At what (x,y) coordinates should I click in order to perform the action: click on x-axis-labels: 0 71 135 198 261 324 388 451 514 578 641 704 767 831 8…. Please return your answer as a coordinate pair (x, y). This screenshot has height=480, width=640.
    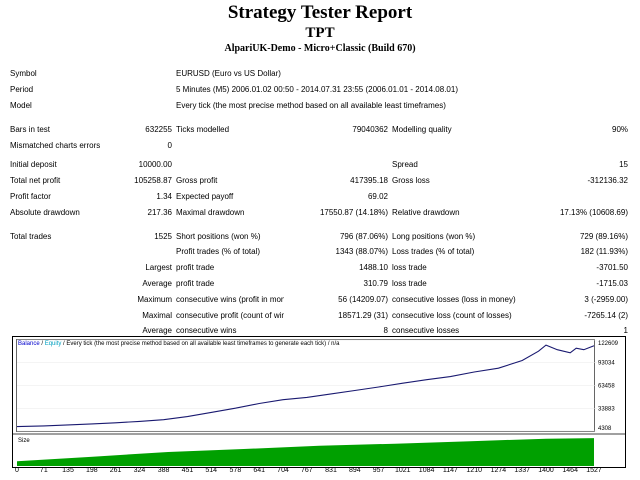
    Looking at the image, I should click on (320, 473).